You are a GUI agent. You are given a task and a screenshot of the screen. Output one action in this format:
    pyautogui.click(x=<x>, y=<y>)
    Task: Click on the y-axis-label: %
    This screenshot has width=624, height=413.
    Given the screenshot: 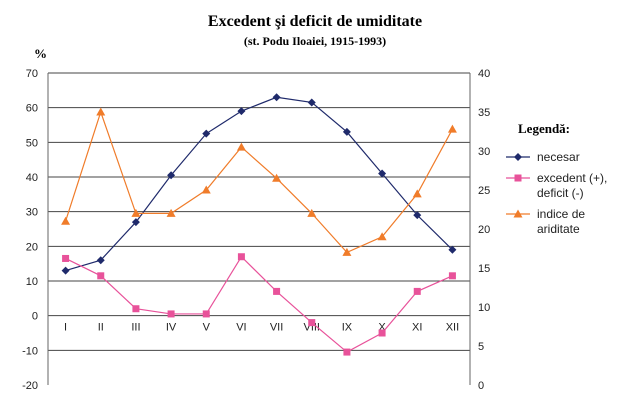 What is the action you would take?
    pyautogui.click(x=40, y=53)
    